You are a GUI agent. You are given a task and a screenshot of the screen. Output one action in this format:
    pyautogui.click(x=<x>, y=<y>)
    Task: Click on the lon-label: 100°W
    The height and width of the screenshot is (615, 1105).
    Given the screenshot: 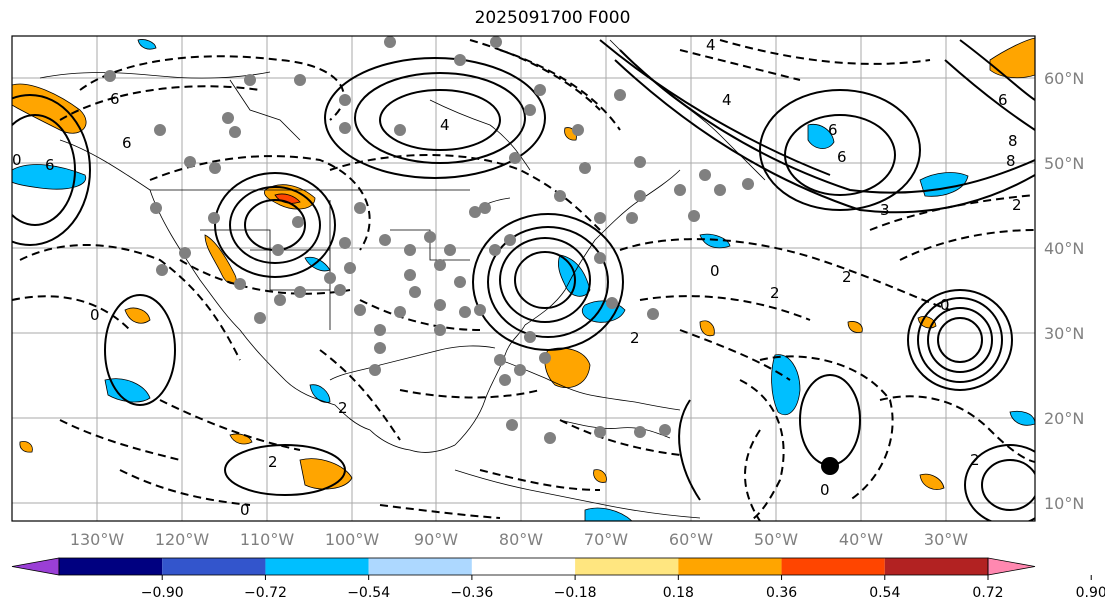 What is the action you would take?
    pyautogui.click(x=352, y=539)
    